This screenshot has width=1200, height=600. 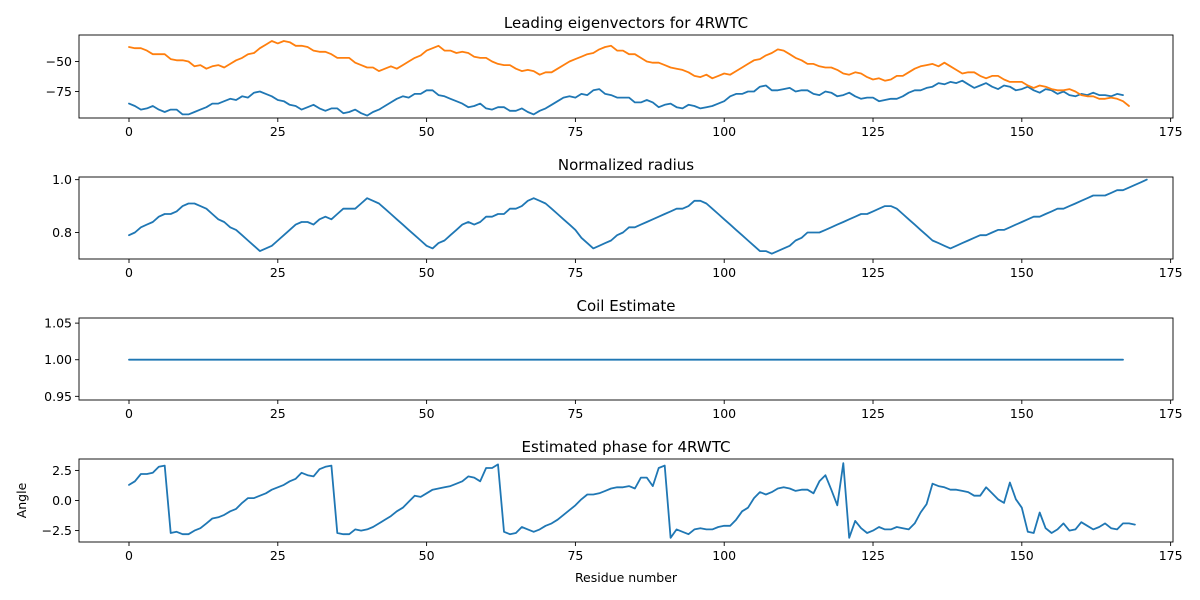 What do you see at coordinates (626, 447) in the screenshot?
I see `chart-title: Estimated phase for 4RWTC` at bounding box center [626, 447].